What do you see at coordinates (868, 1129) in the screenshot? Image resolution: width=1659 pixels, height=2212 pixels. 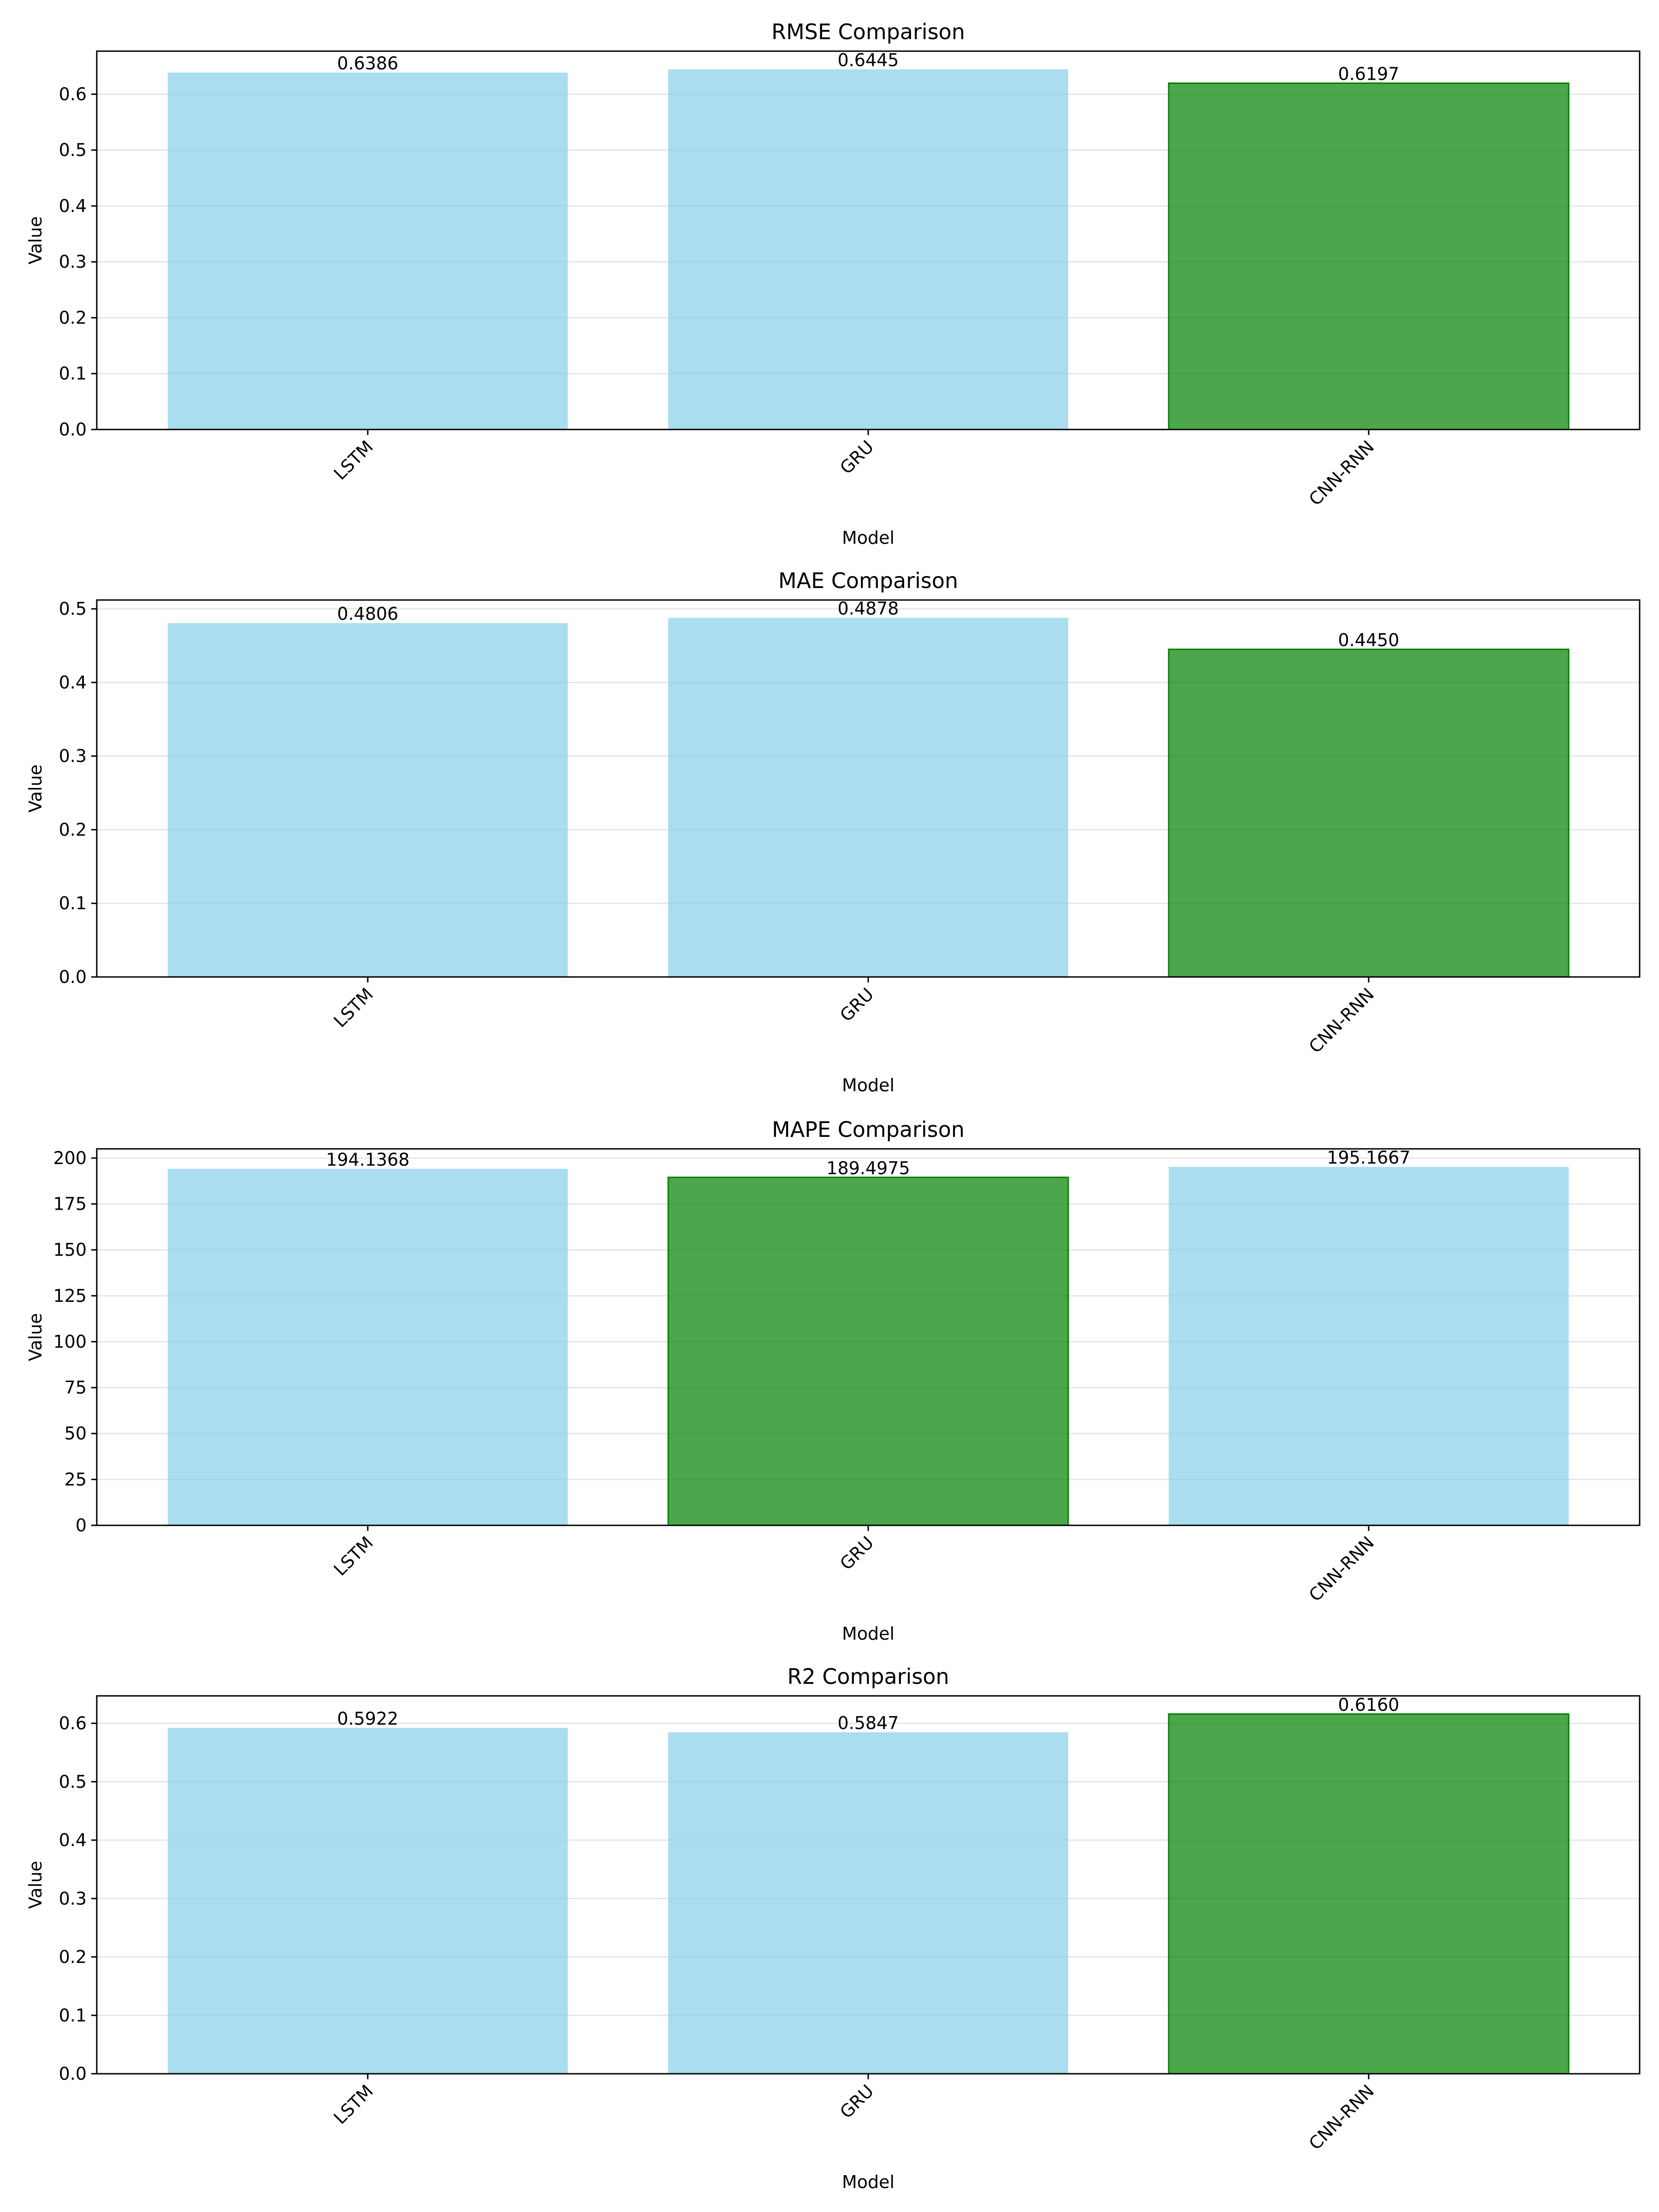 I see `chart-title: MAPE Comparison` at bounding box center [868, 1129].